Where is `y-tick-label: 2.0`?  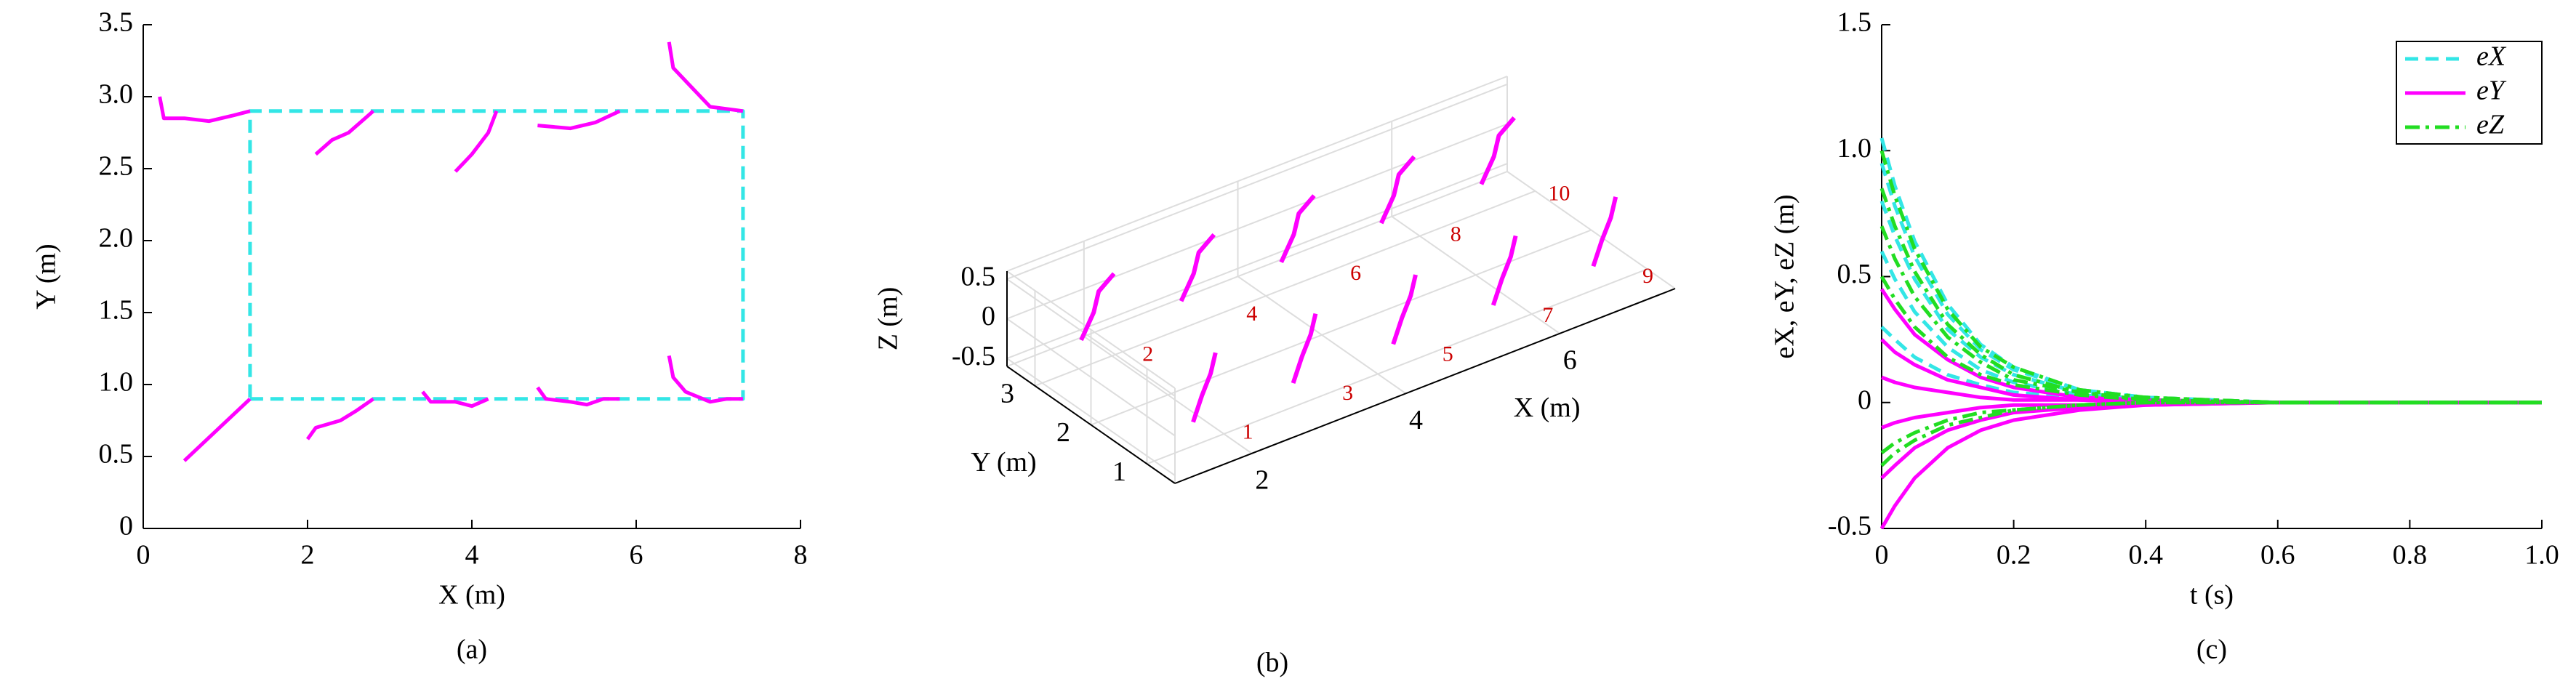
y-tick-label: 2.0 is located at coordinates (117, 238).